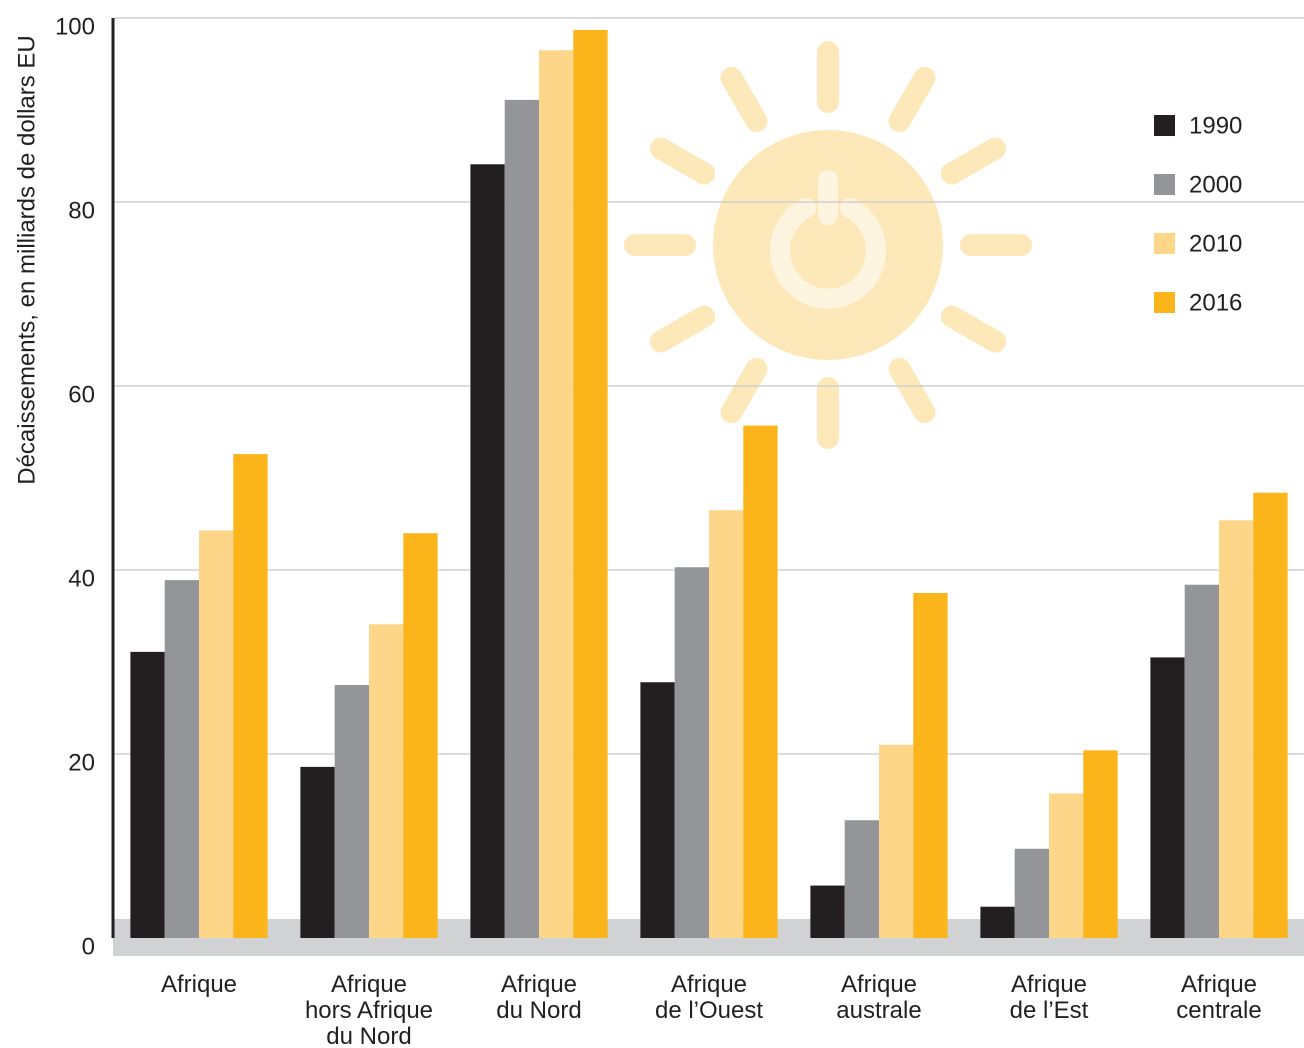 The image size is (1304, 1048). Describe the element at coordinates (81, 762) in the screenshot. I see `y-tick-label: 20` at that location.